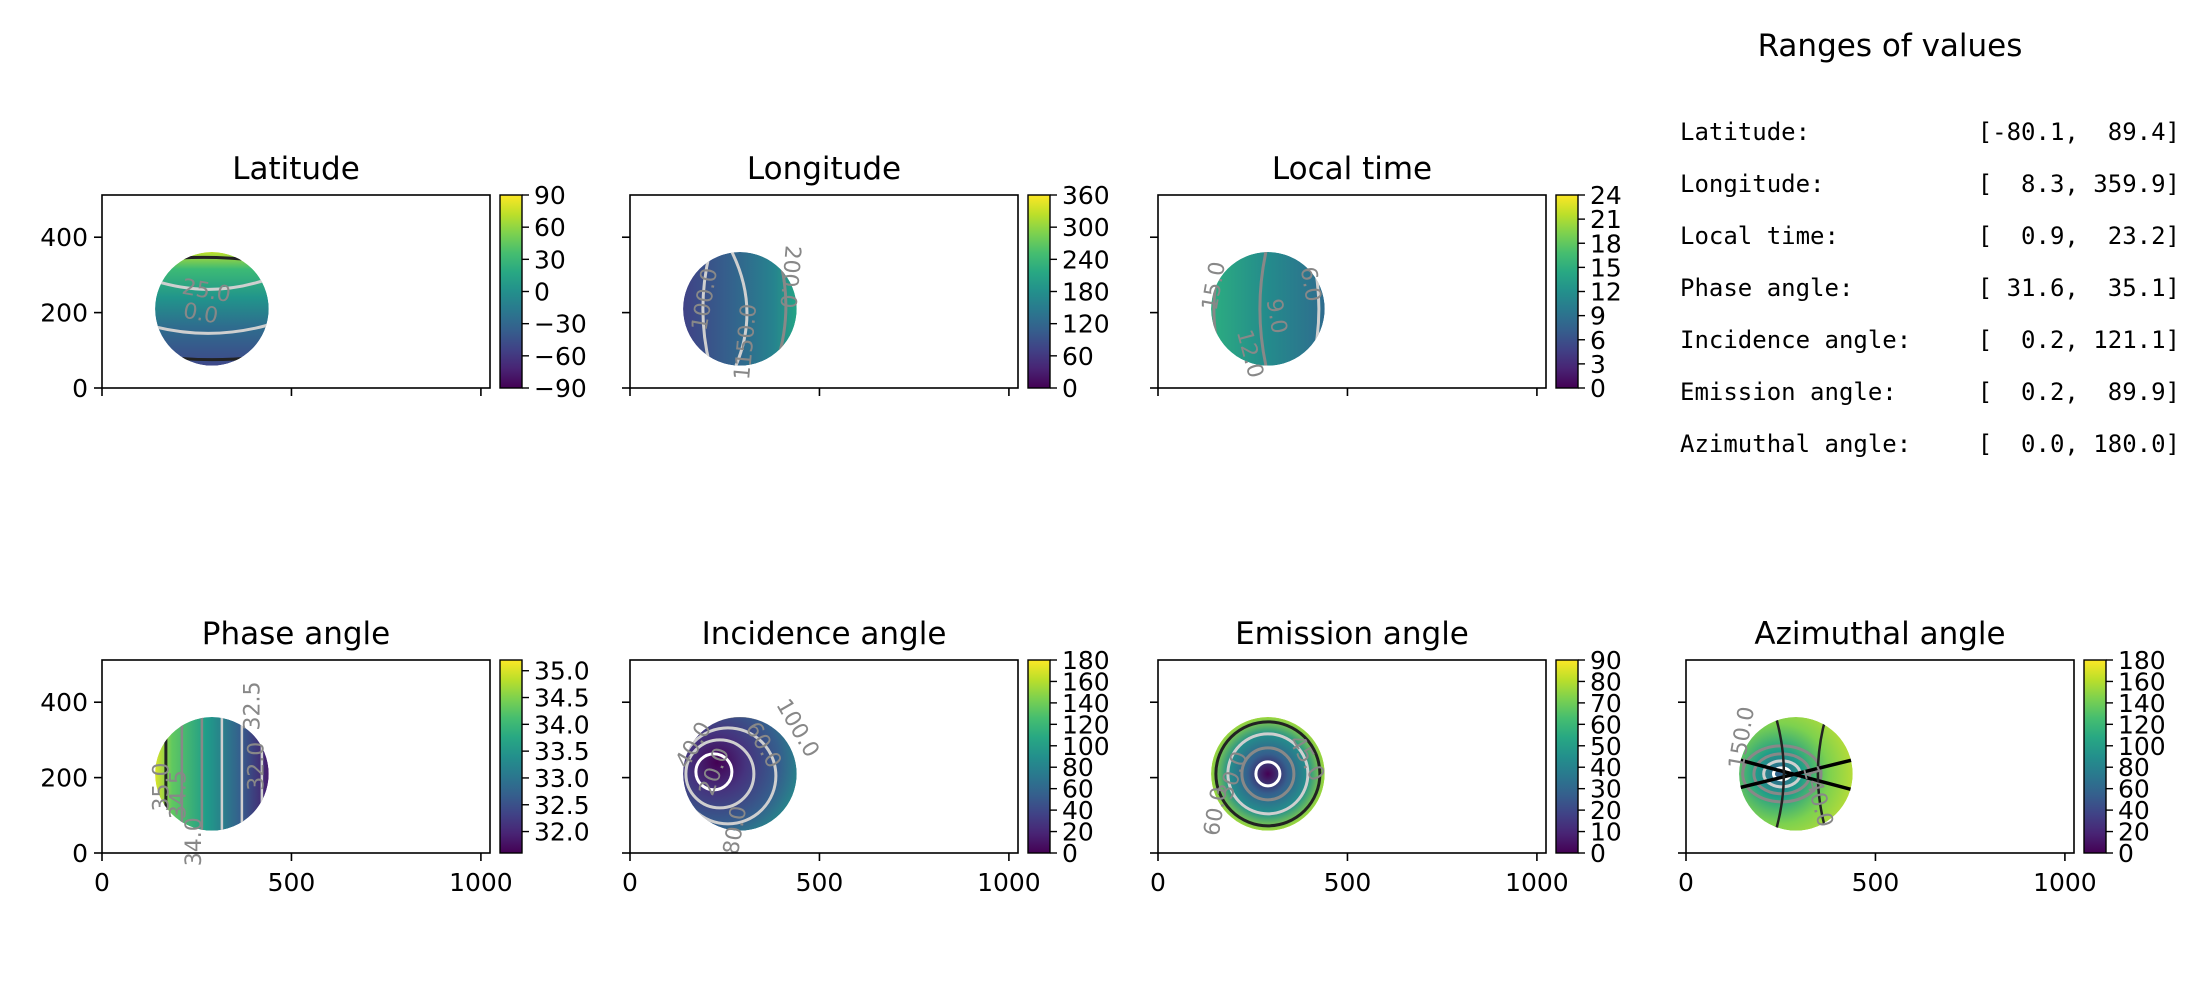 The width and height of the screenshot is (2200, 1000). Describe the element at coordinates (824, 634) in the screenshot. I see `subplot-title: Incidence angle` at that location.